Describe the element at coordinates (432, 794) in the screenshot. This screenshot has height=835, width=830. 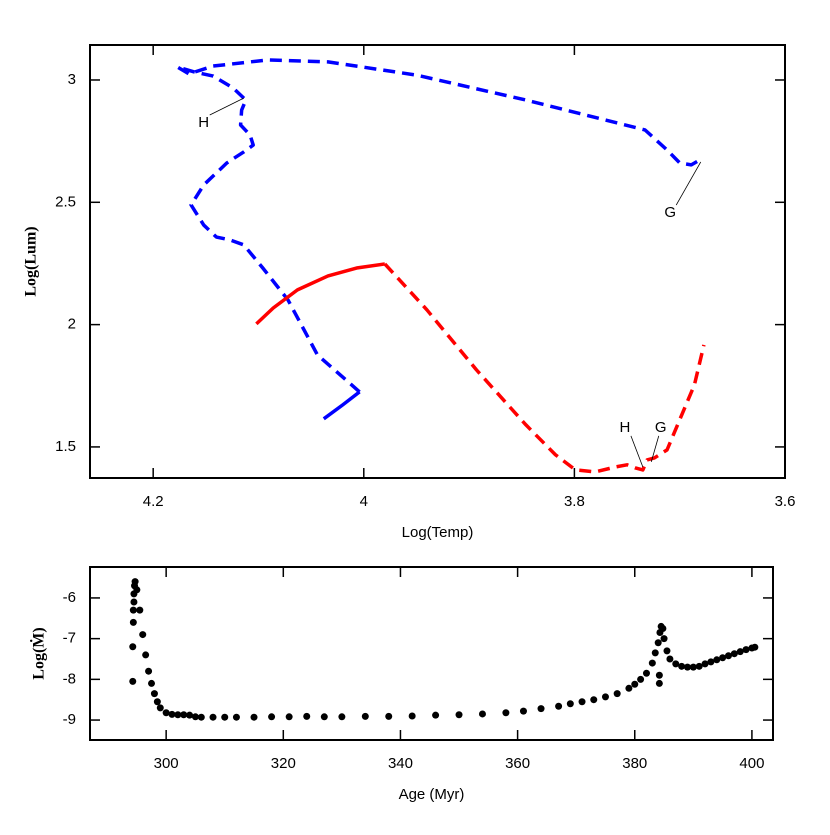
I see `x-axis-label: Age (Myr)` at that location.